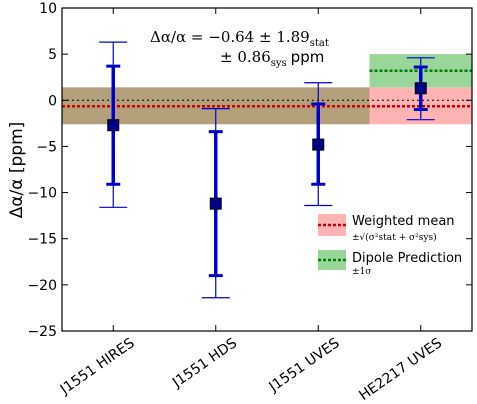 Image resolution: width=477 pixels, height=404 pixels. Describe the element at coordinates (319, 43) in the screenshot. I see `annotation-line1-sub: stat` at that location.